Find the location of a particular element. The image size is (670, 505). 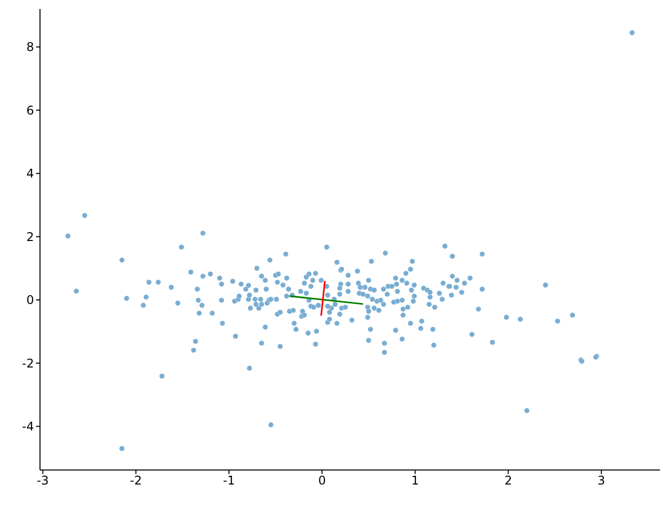

x-tick-label: -3 is located at coordinates (42, 481).